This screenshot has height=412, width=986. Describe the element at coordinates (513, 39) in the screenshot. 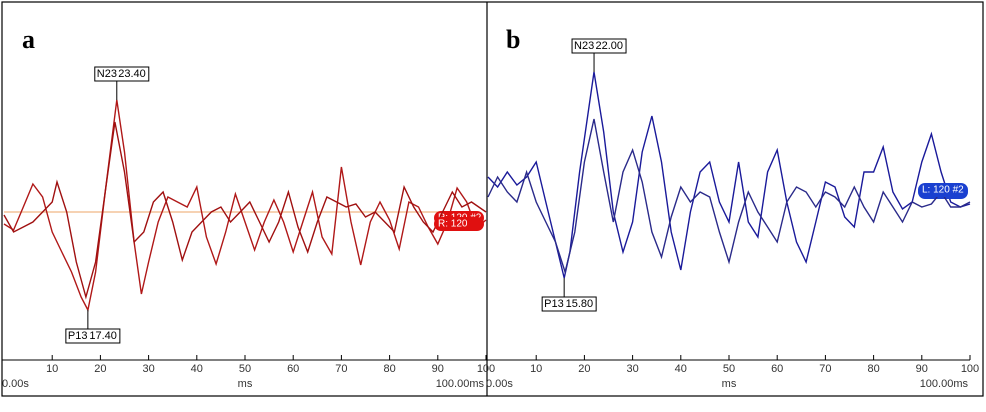

I see `panel-label: b` at that location.